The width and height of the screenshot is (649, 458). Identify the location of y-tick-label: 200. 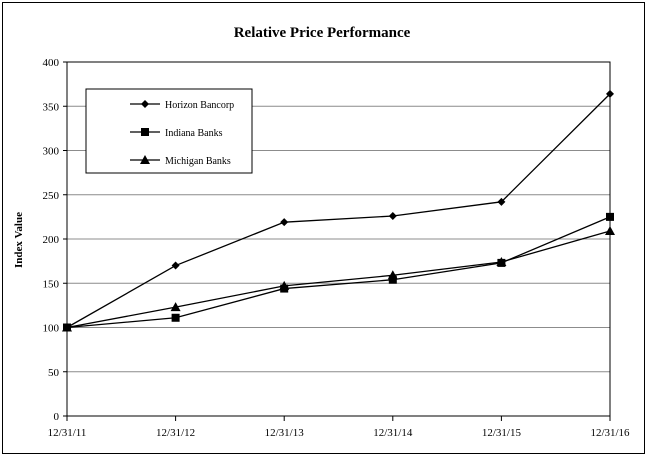
(51, 240).